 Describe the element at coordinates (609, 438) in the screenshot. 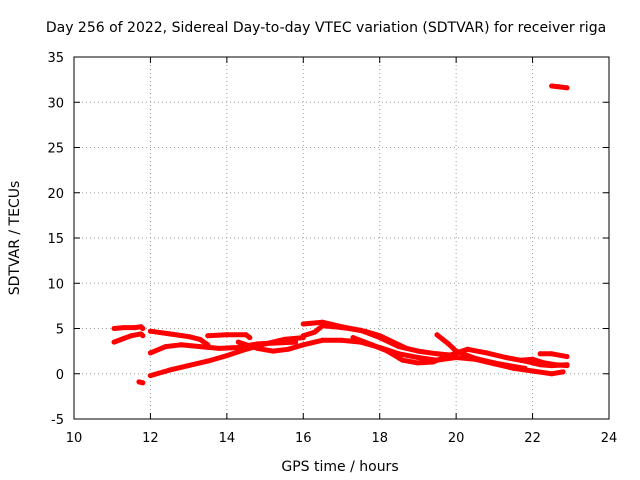

I see `x-tick-label: 24` at that location.